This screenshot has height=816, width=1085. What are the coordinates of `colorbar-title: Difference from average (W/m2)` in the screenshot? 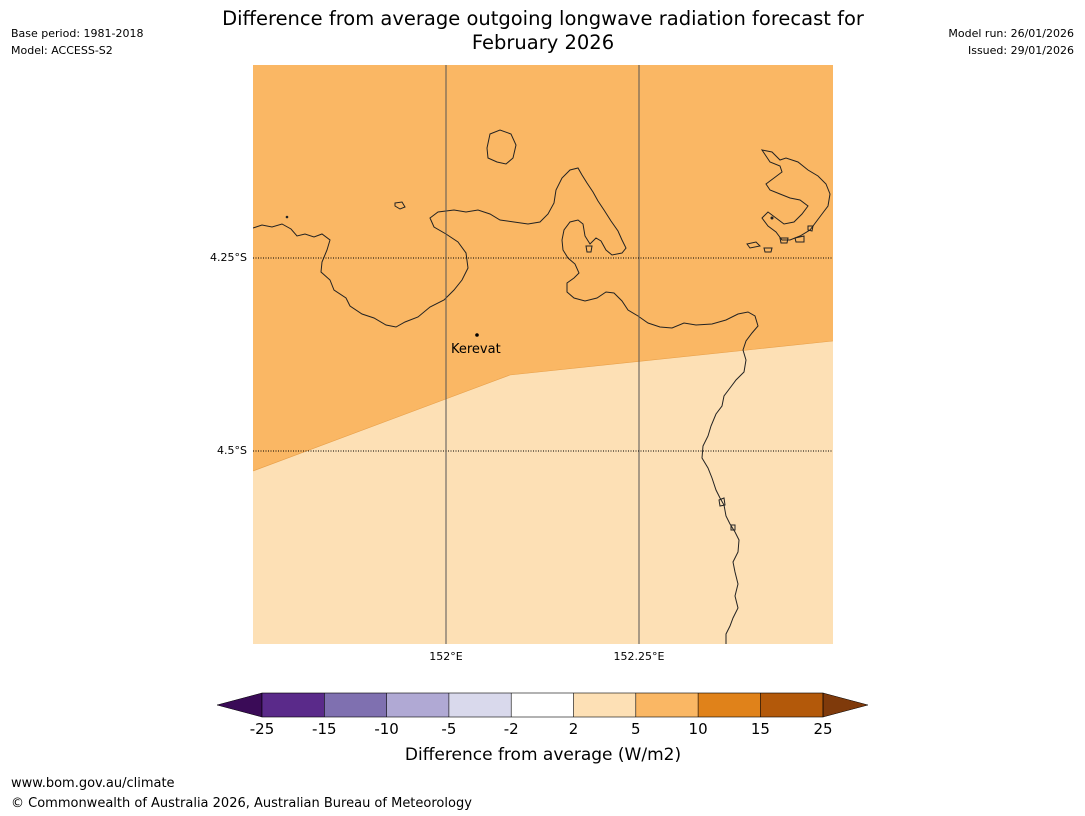 It's located at (543, 755).